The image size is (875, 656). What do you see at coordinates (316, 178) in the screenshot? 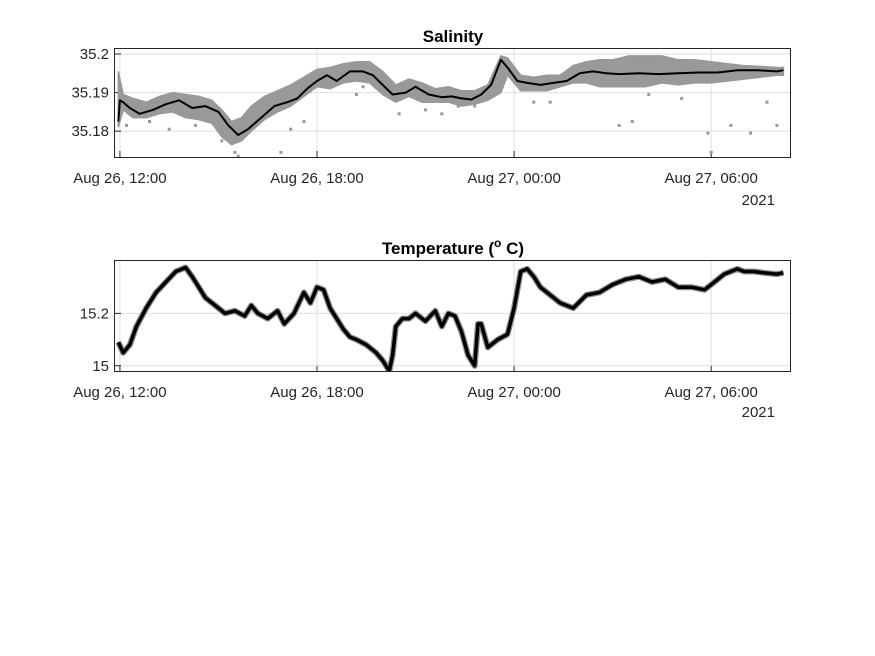
I see `salinity-x-tick-label: Aug 26, 18:00` at bounding box center [316, 178].